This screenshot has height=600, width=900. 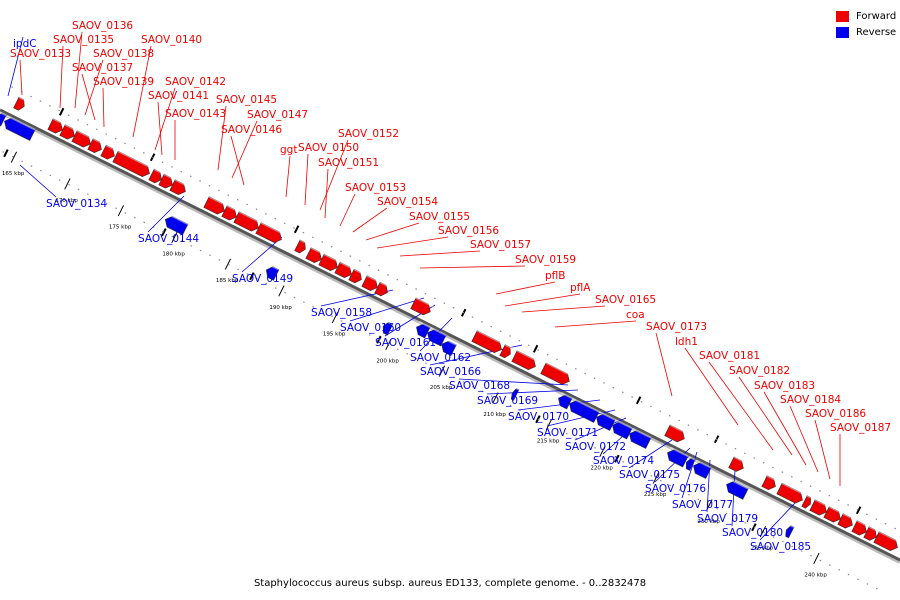 I want to click on forward-marker, so click(x=61, y=111).